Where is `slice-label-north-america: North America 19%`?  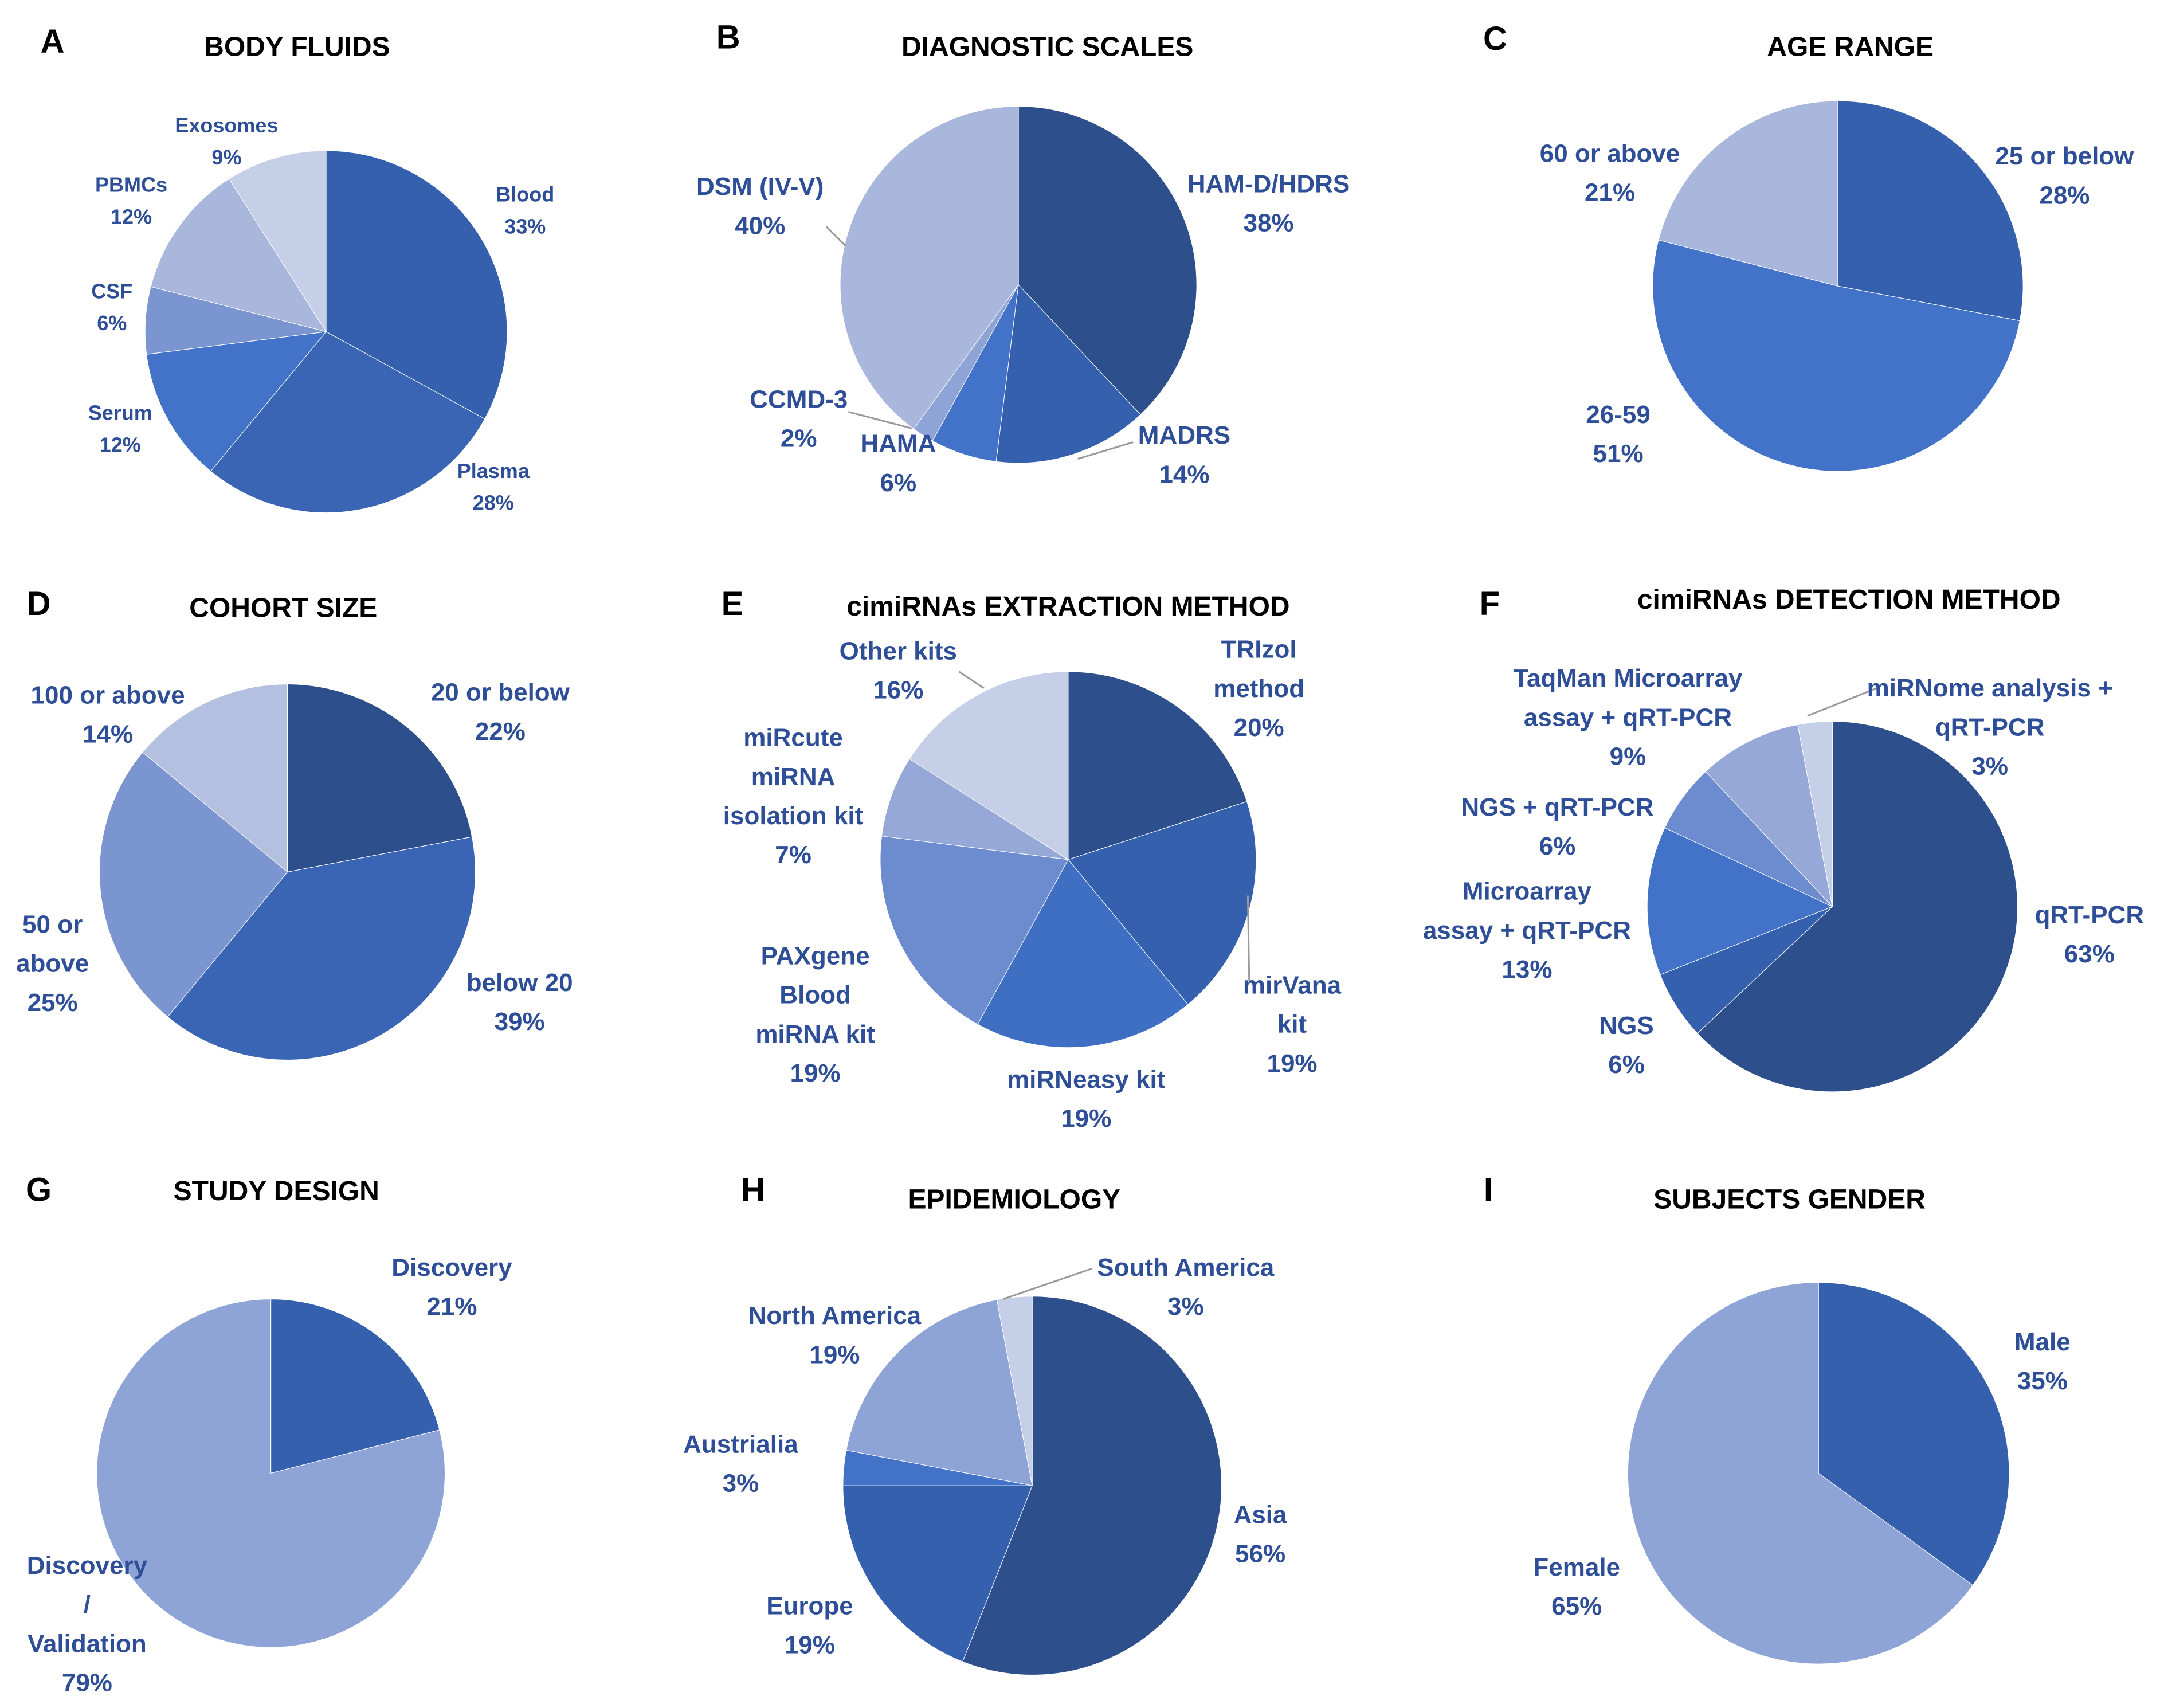 slice-label-north-america: North America 19% is located at coordinates (835, 1335).